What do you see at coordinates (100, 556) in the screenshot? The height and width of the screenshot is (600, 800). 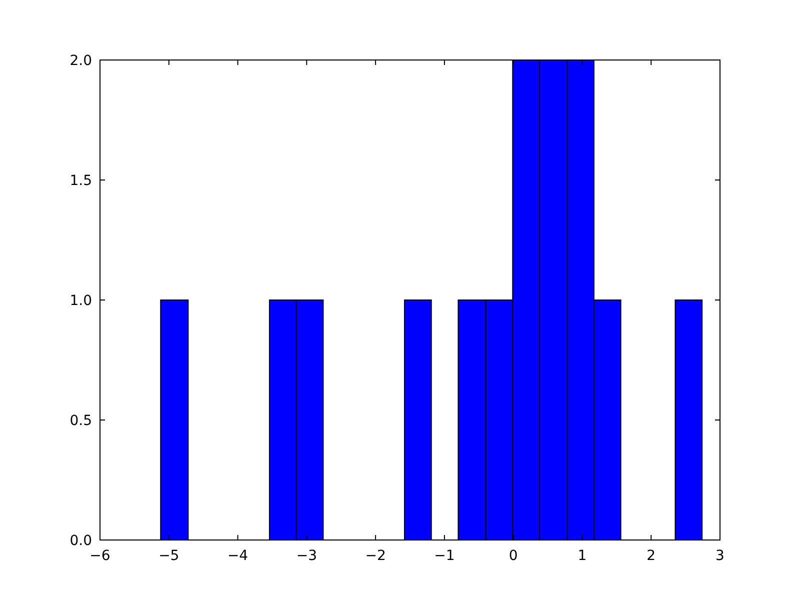 I see `x-tick-label: −6` at bounding box center [100, 556].